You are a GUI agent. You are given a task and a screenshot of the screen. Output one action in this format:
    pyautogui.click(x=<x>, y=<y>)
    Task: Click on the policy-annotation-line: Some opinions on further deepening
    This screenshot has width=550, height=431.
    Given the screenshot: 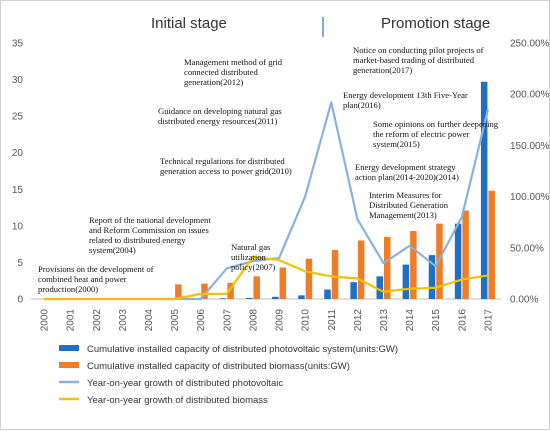 What is the action you would take?
    pyautogui.click(x=436, y=124)
    